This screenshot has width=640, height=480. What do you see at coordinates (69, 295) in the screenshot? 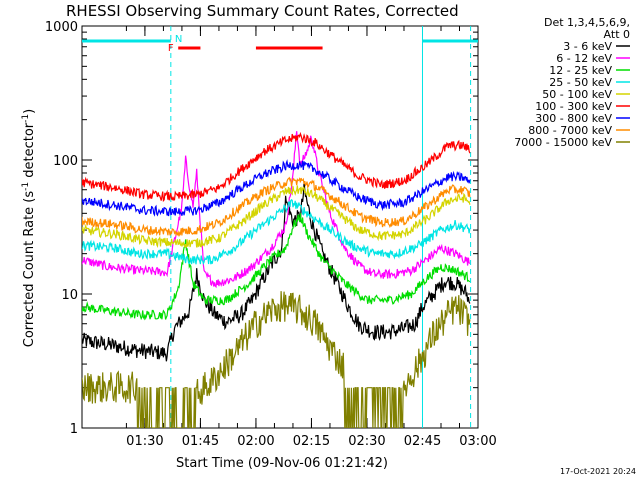
I see `y-tick-label: 10` at bounding box center [69, 295].